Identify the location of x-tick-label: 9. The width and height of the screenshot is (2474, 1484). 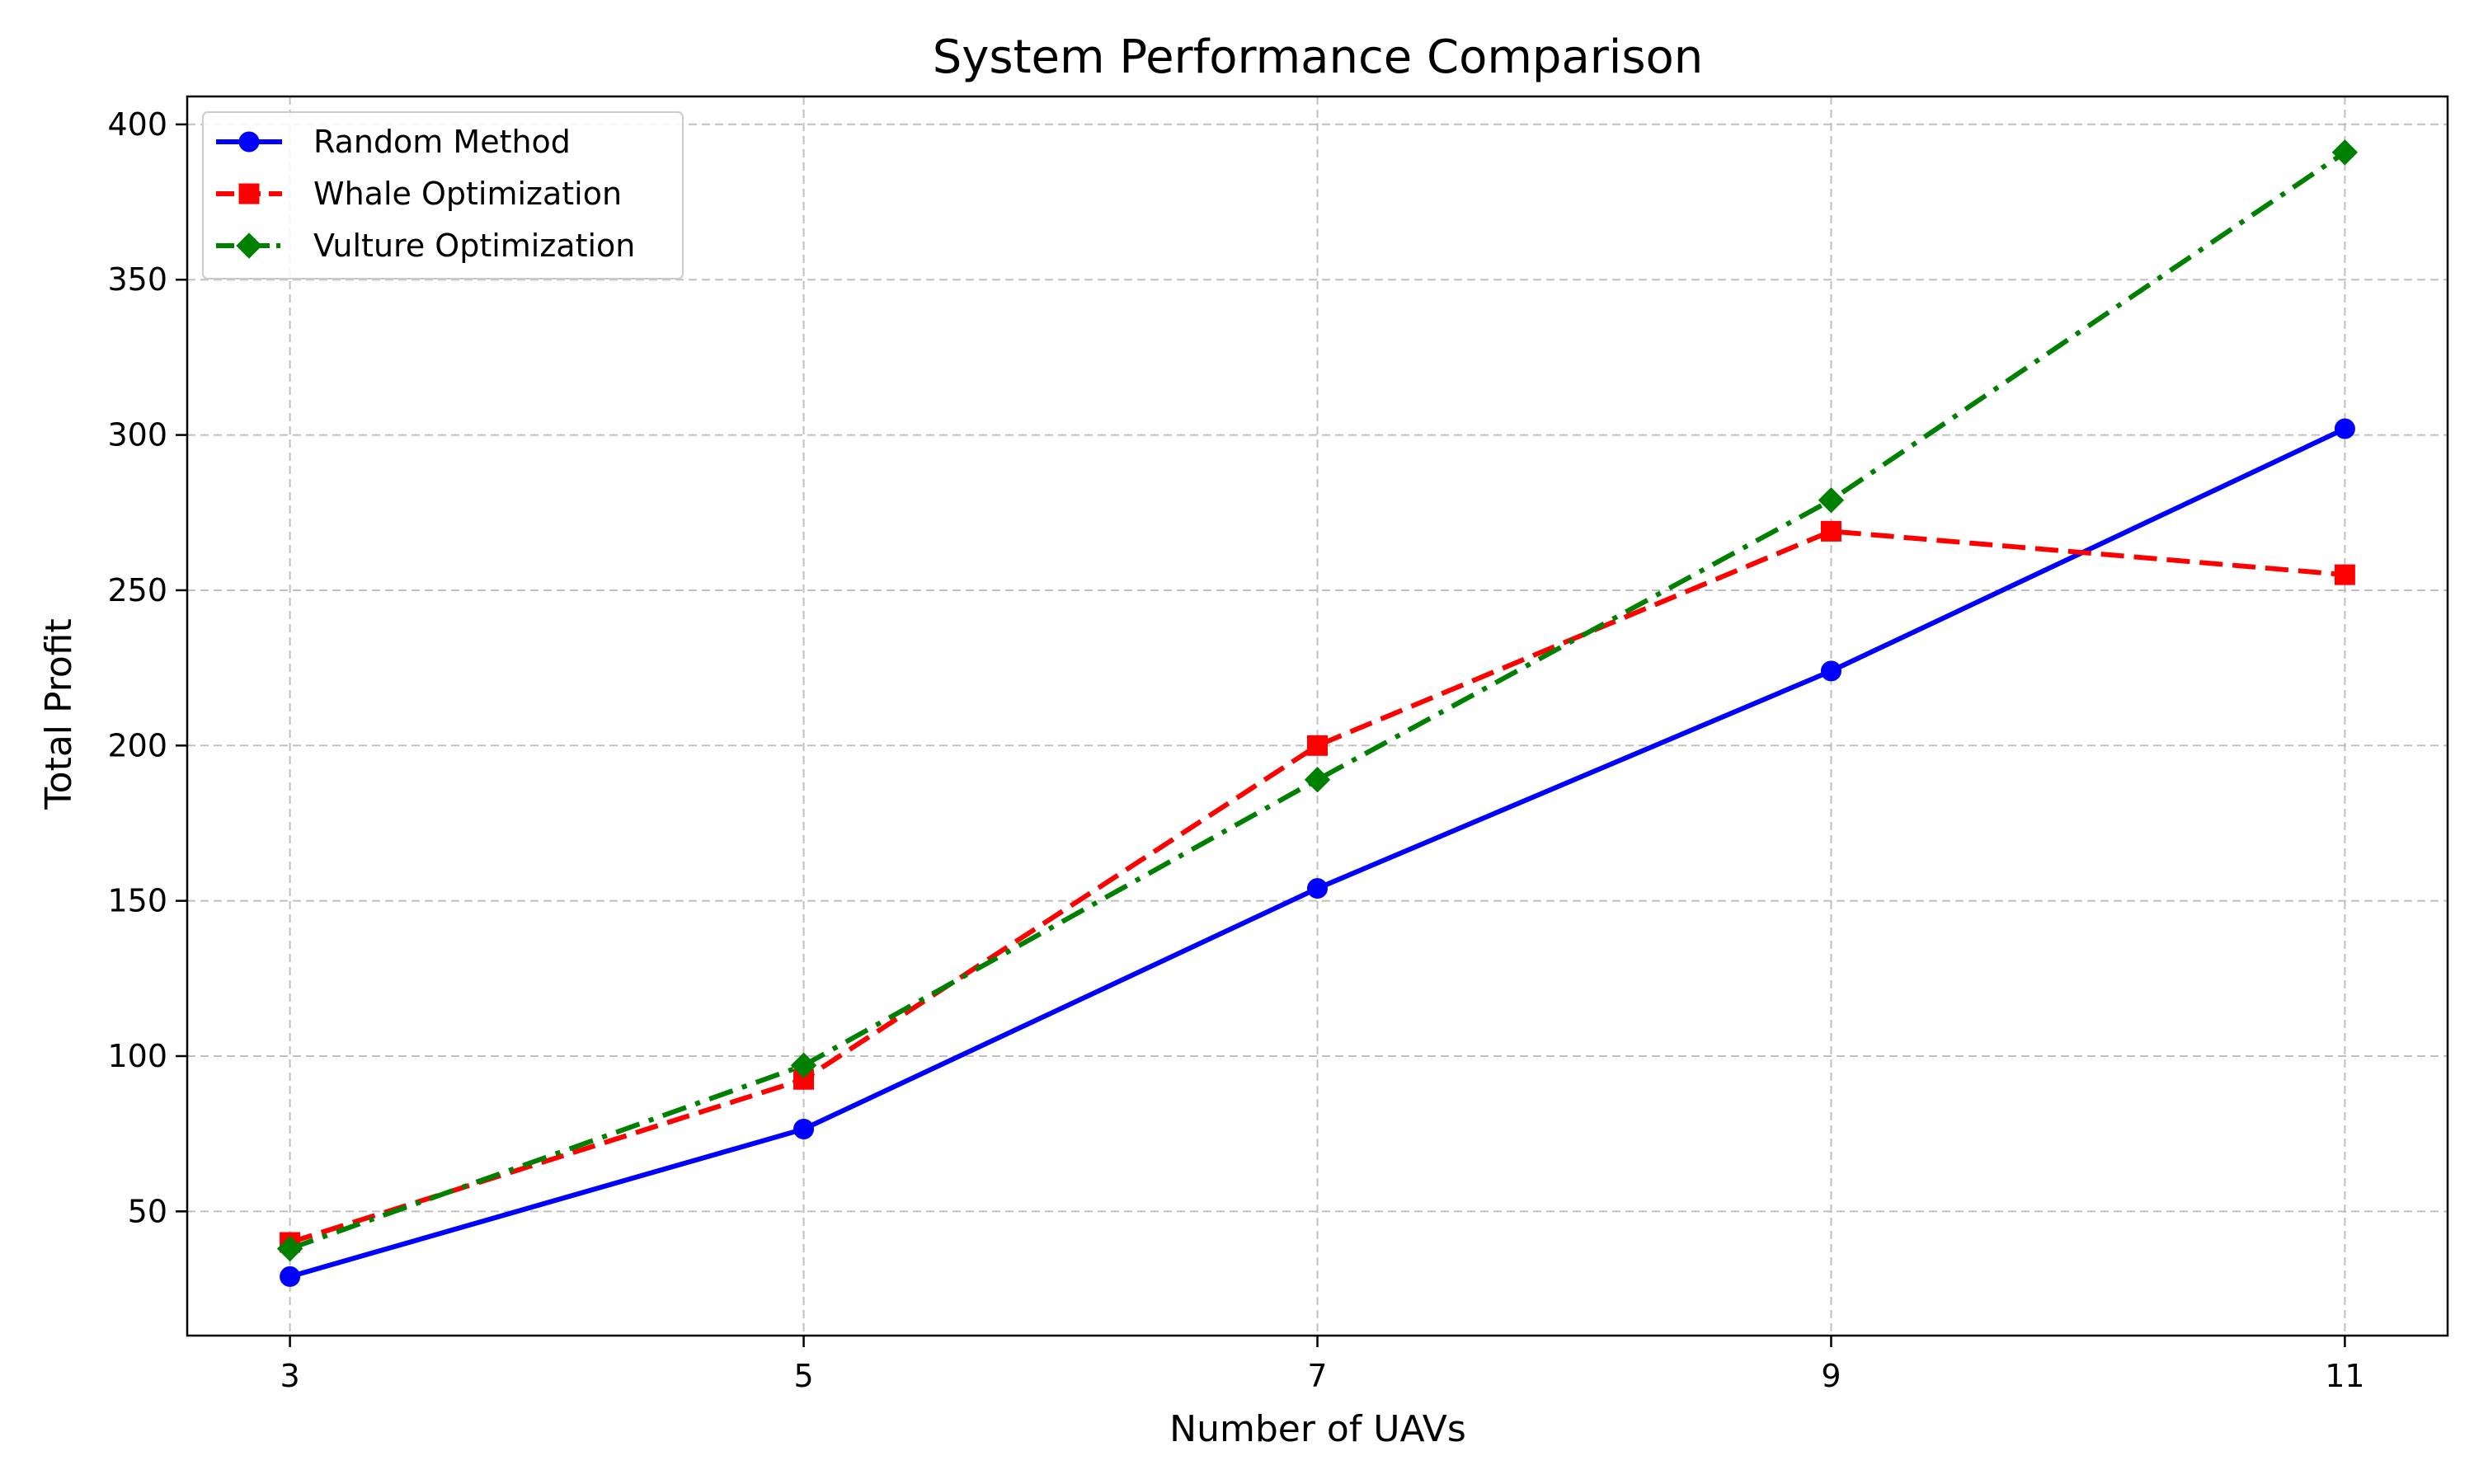
(1831, 1376).